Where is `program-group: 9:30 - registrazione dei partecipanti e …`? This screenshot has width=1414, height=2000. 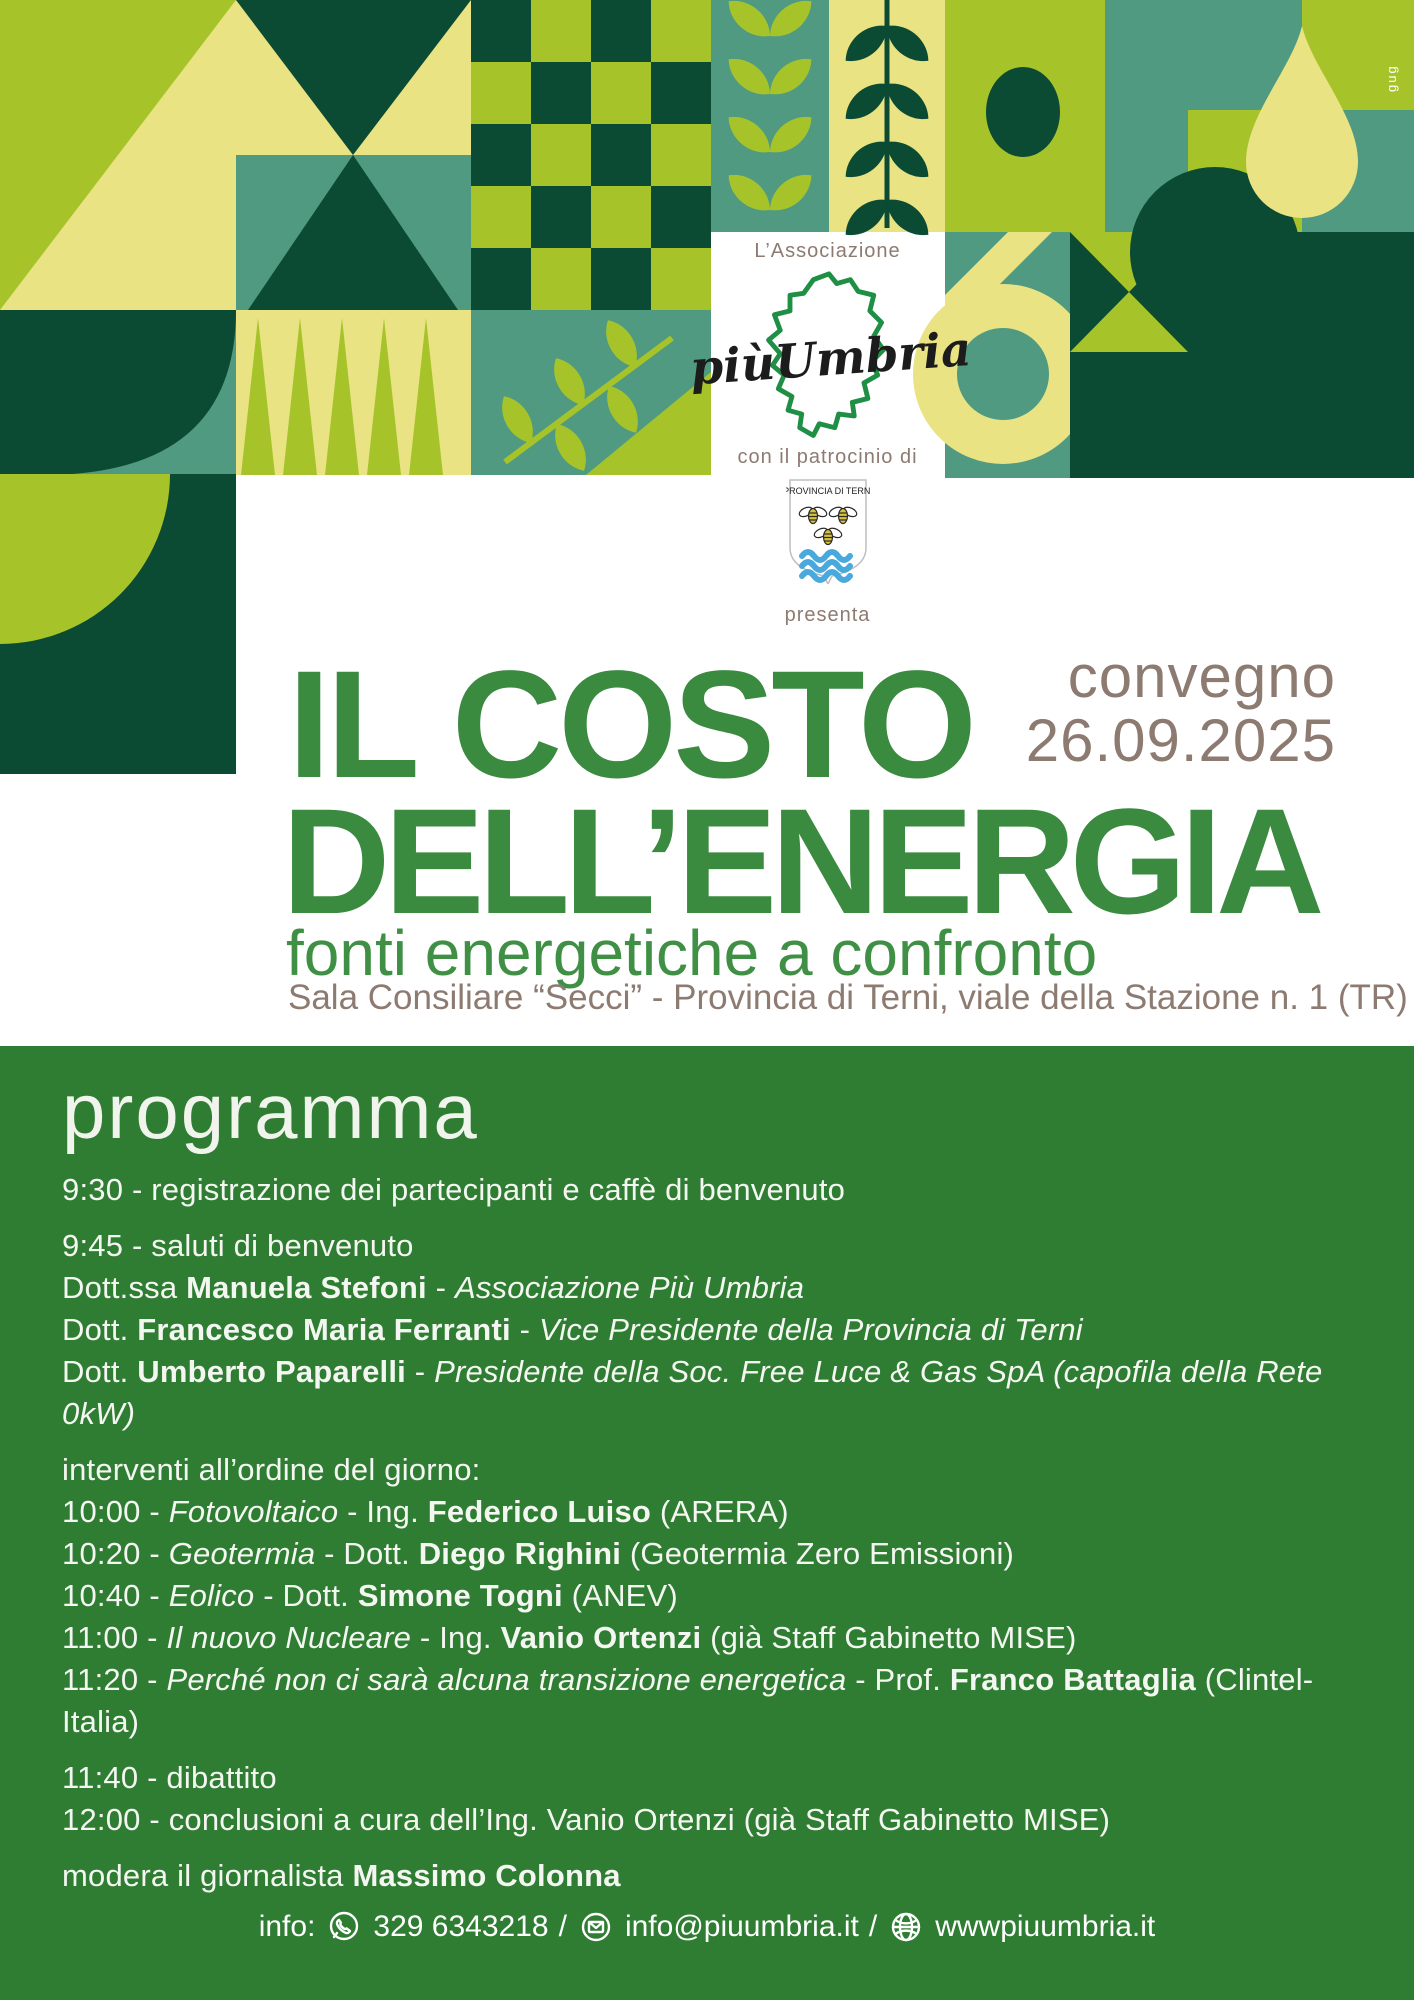
program-group: 9:30 - registrazione dei partecipanti e … is located at coordinates (707, 1190).